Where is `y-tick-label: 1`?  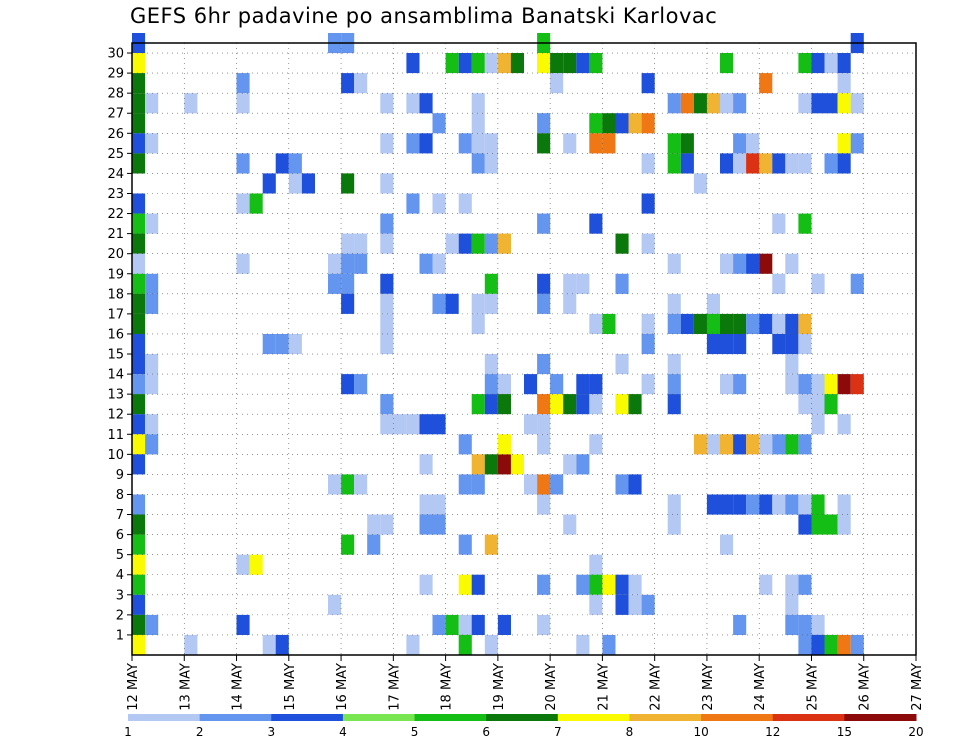
y-tick-label: 1 is located at coordinates (120, 635).